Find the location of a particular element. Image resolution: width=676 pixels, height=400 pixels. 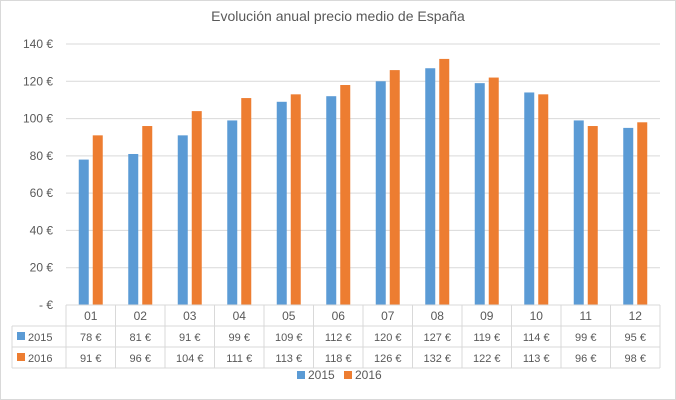

x-tick-label: 12 is located at coordinates (636, 316).